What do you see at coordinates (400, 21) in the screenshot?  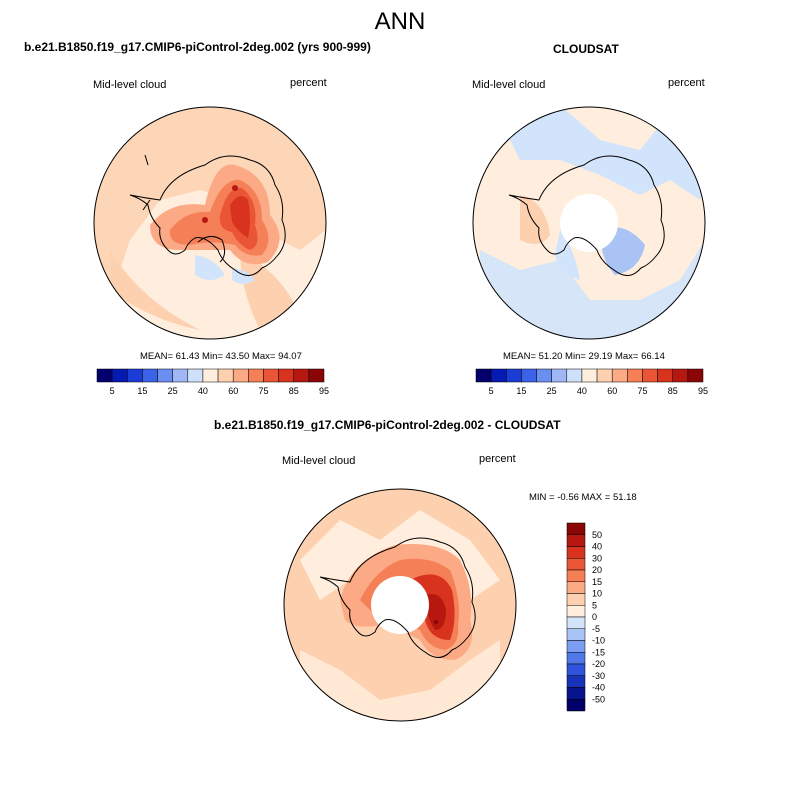 I see `page-title: ANN` at bounding box center [400, 21].